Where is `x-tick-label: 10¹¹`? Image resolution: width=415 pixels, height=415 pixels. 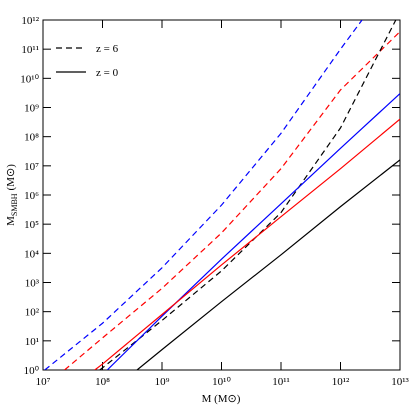 x-tick-label: 10¹¹ is located at coordinates (281, 382).